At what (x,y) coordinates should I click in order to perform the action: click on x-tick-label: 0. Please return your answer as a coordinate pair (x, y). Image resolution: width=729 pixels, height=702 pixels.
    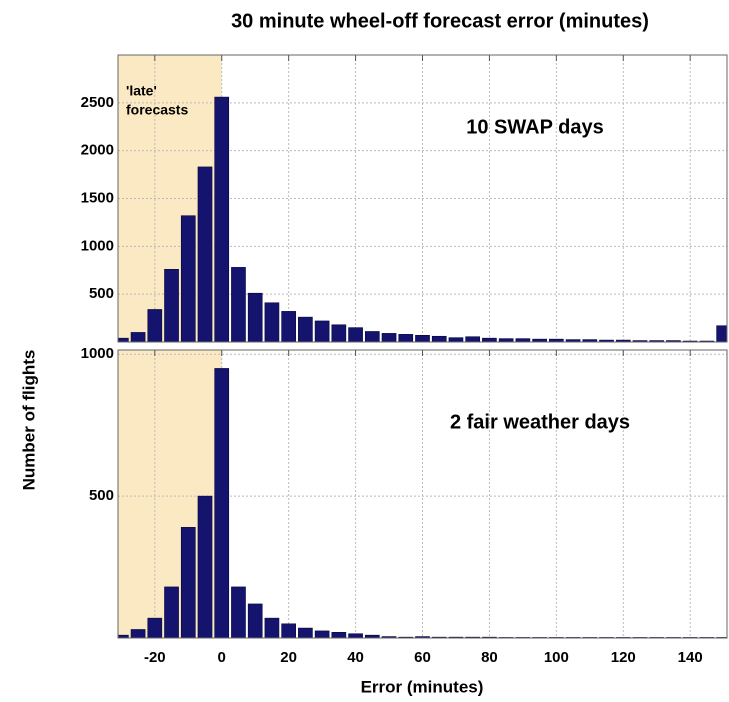
    Looking at the image, I should click on (222, 657).